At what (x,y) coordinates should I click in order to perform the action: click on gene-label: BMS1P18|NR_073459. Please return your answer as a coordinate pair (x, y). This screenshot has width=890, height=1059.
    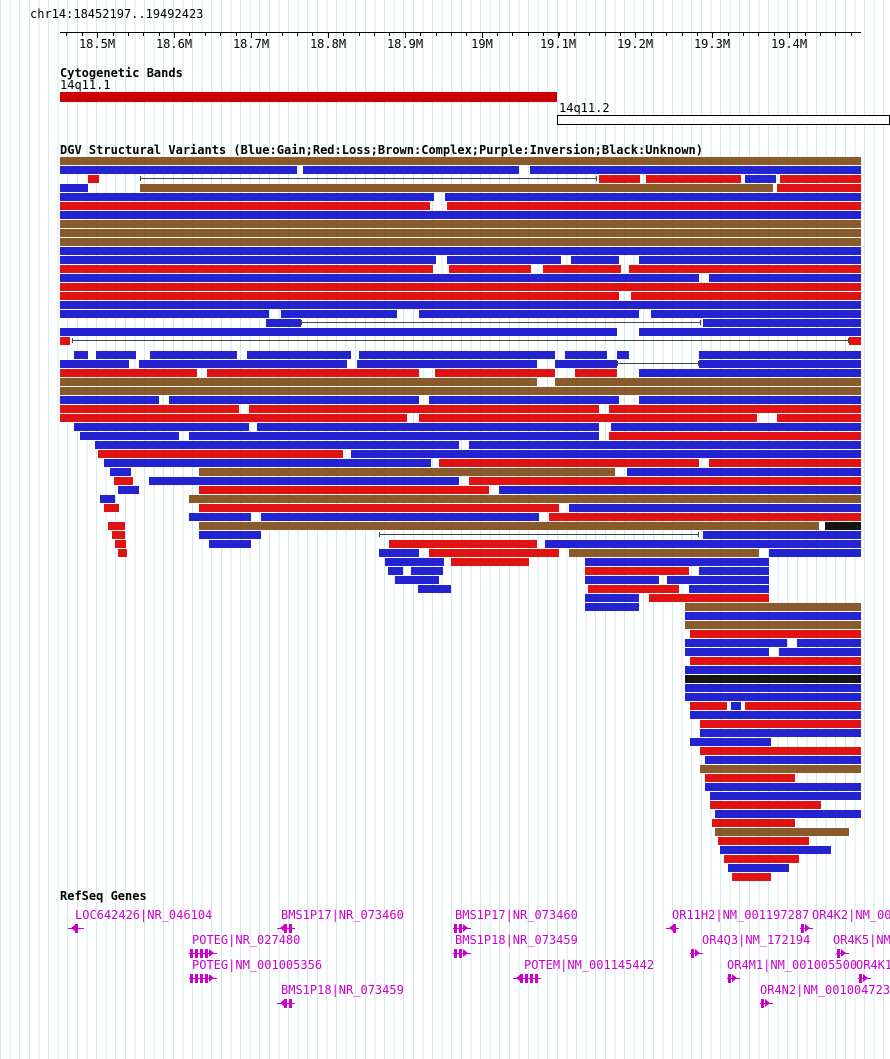
    Looking at the image, I should click on (342, 990).